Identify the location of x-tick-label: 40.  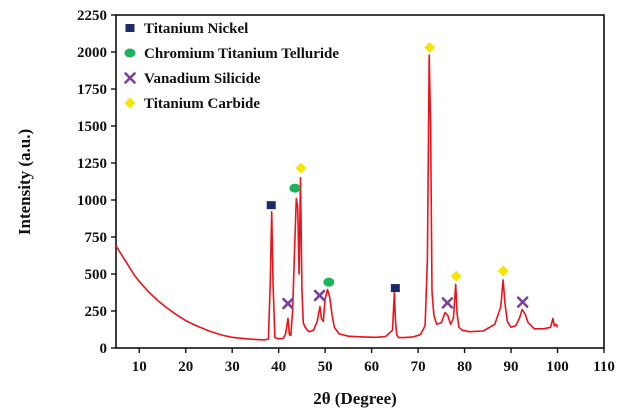
(278, 367).